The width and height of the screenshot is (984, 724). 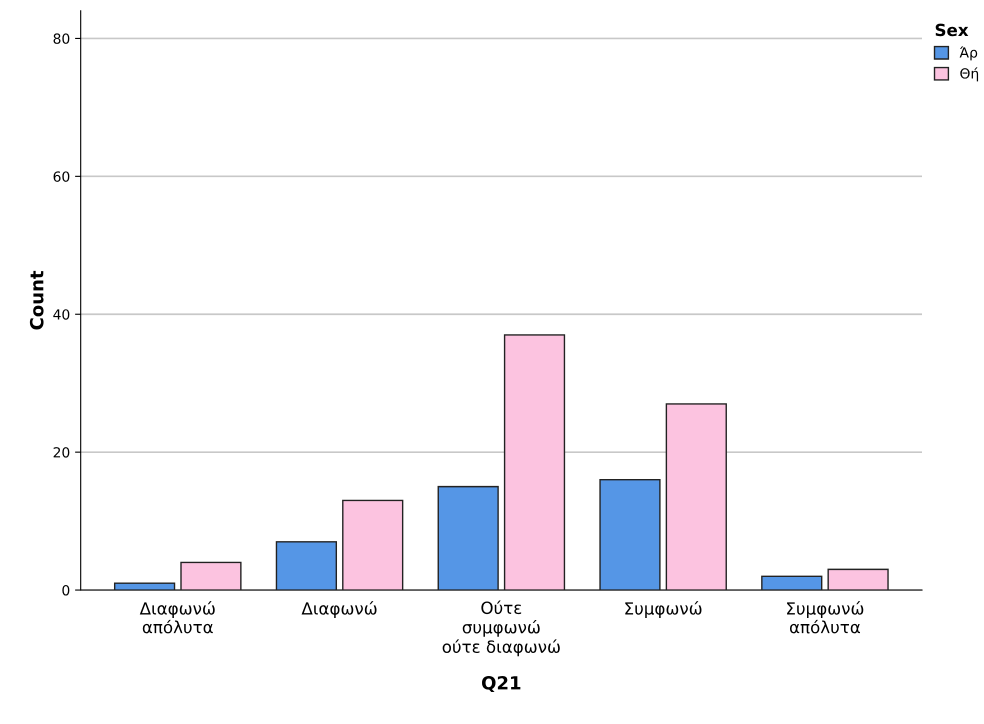 I want to click on y-axis-title: Count, so click(x=37, y=300).